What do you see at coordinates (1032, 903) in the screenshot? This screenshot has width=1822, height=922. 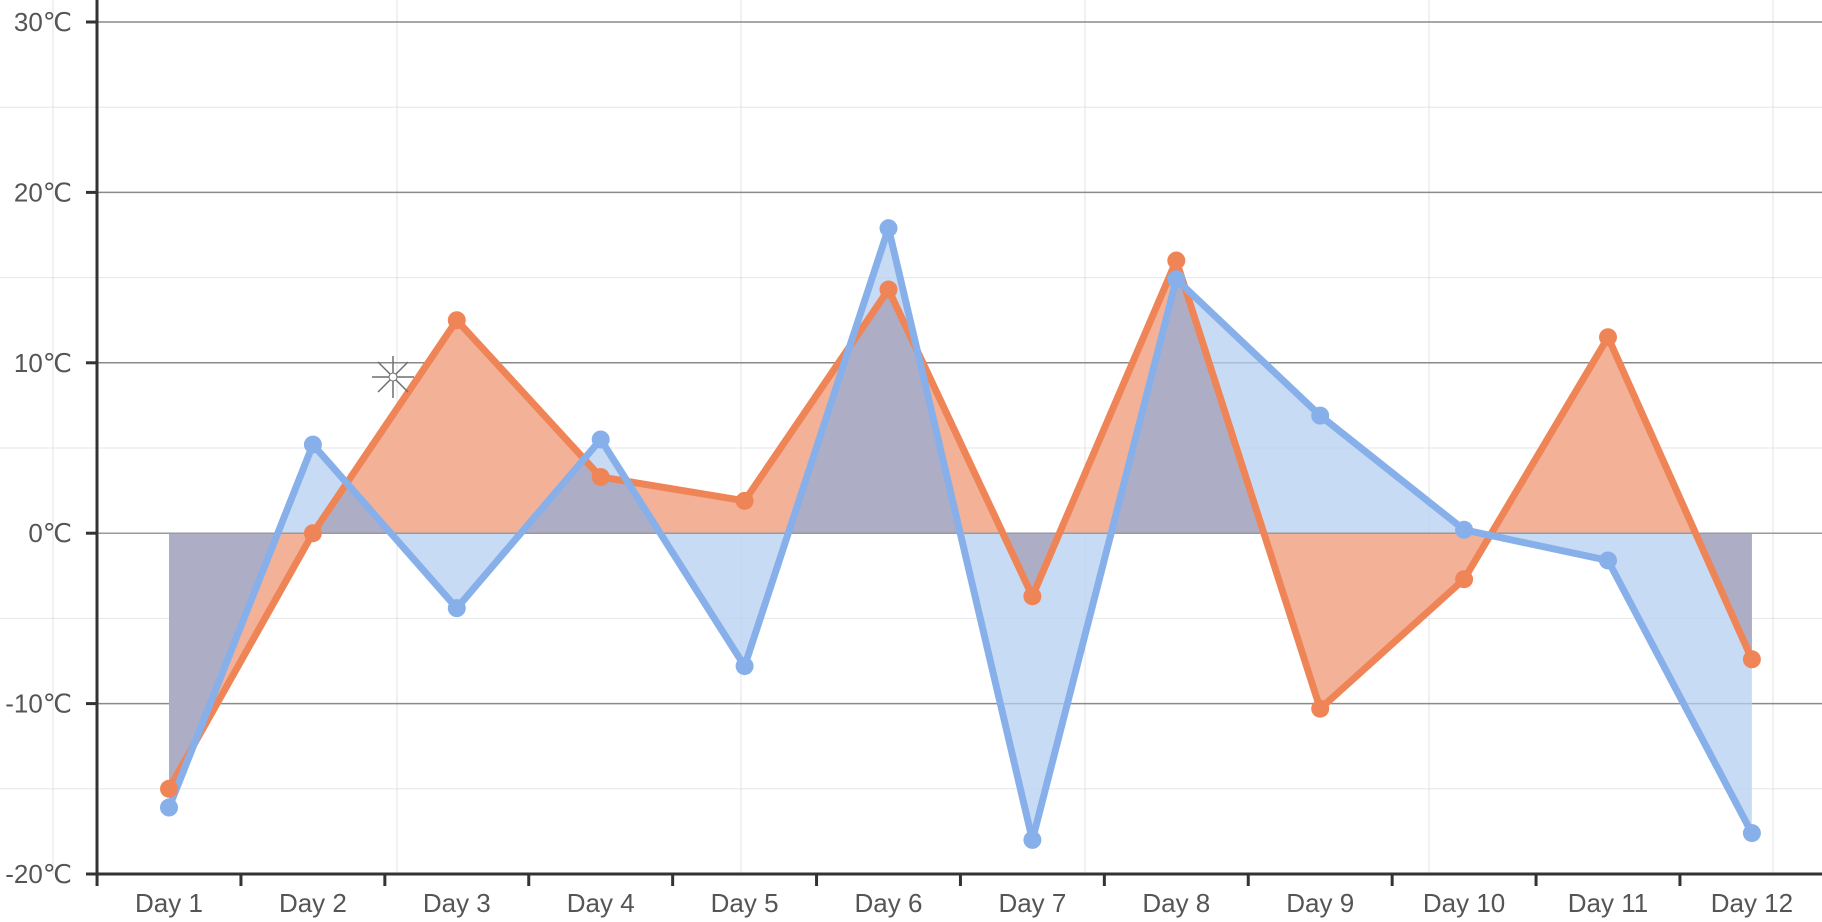 I see `x-tick-label: Day 7` at bounding box center [1032, 903].